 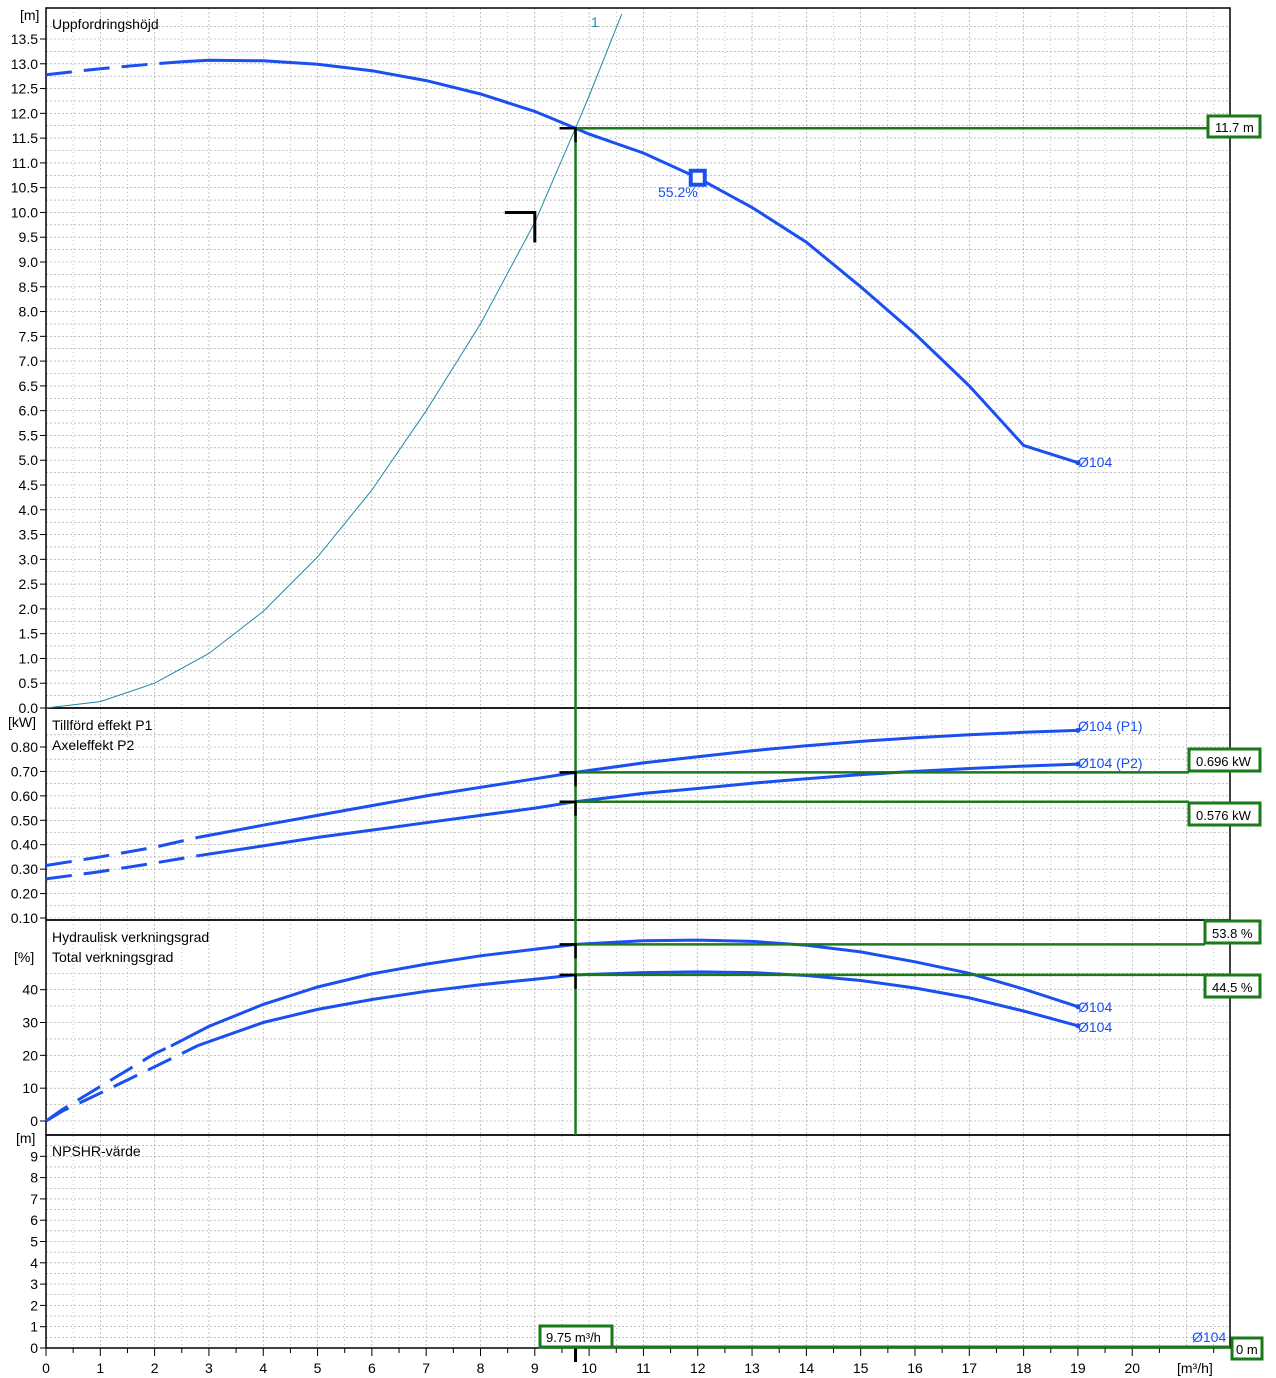 I want to click on power-panel-title: Tillförd effekt P1, so click(x=102, y=725).